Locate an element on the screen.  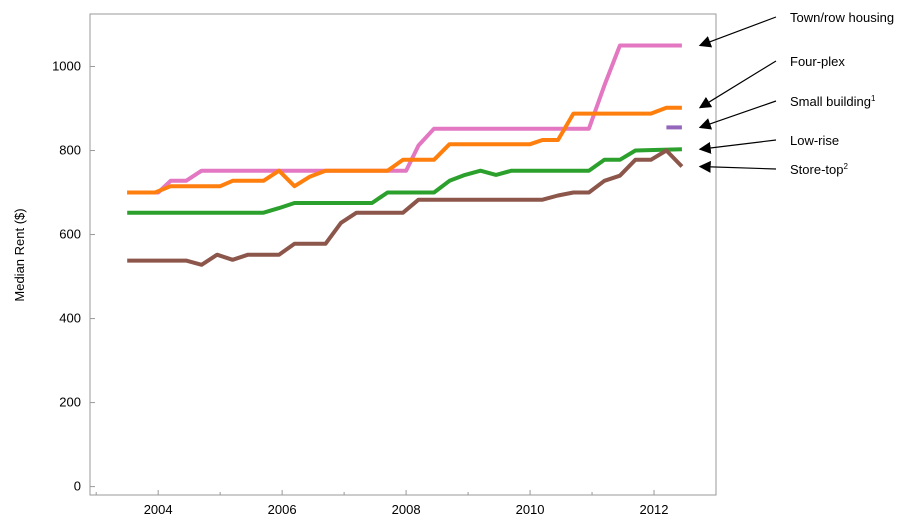
series-line-store-top is located at coordinates (405, 207).